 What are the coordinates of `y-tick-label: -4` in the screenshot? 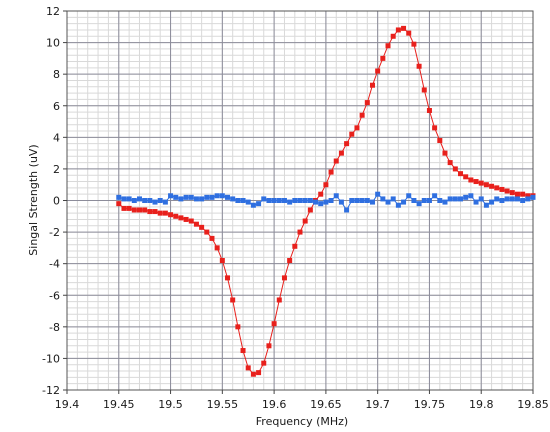 It's located at (54, 264).